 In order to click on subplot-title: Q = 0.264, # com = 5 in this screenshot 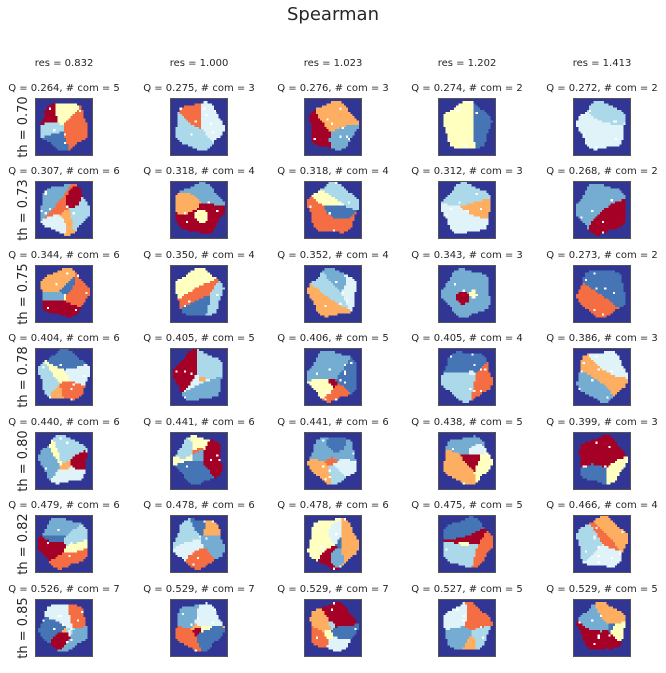, I will do `click(64, 88)`.